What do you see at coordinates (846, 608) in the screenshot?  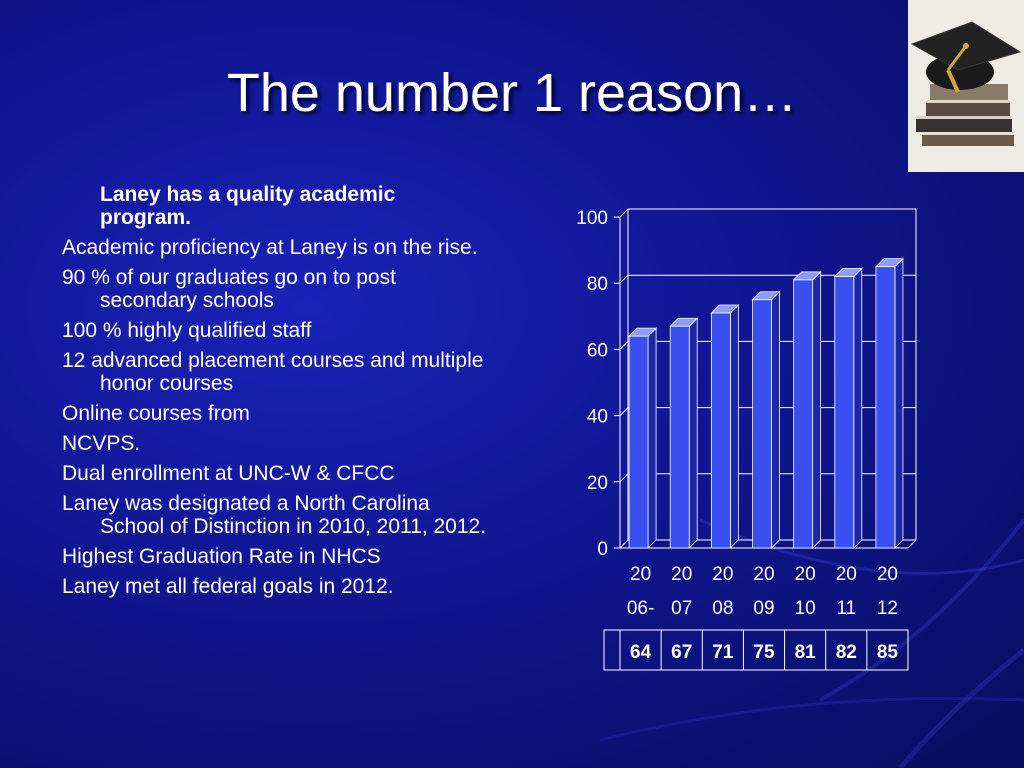 I see `x-tick-label: 11` at bounding box center [846, 608].